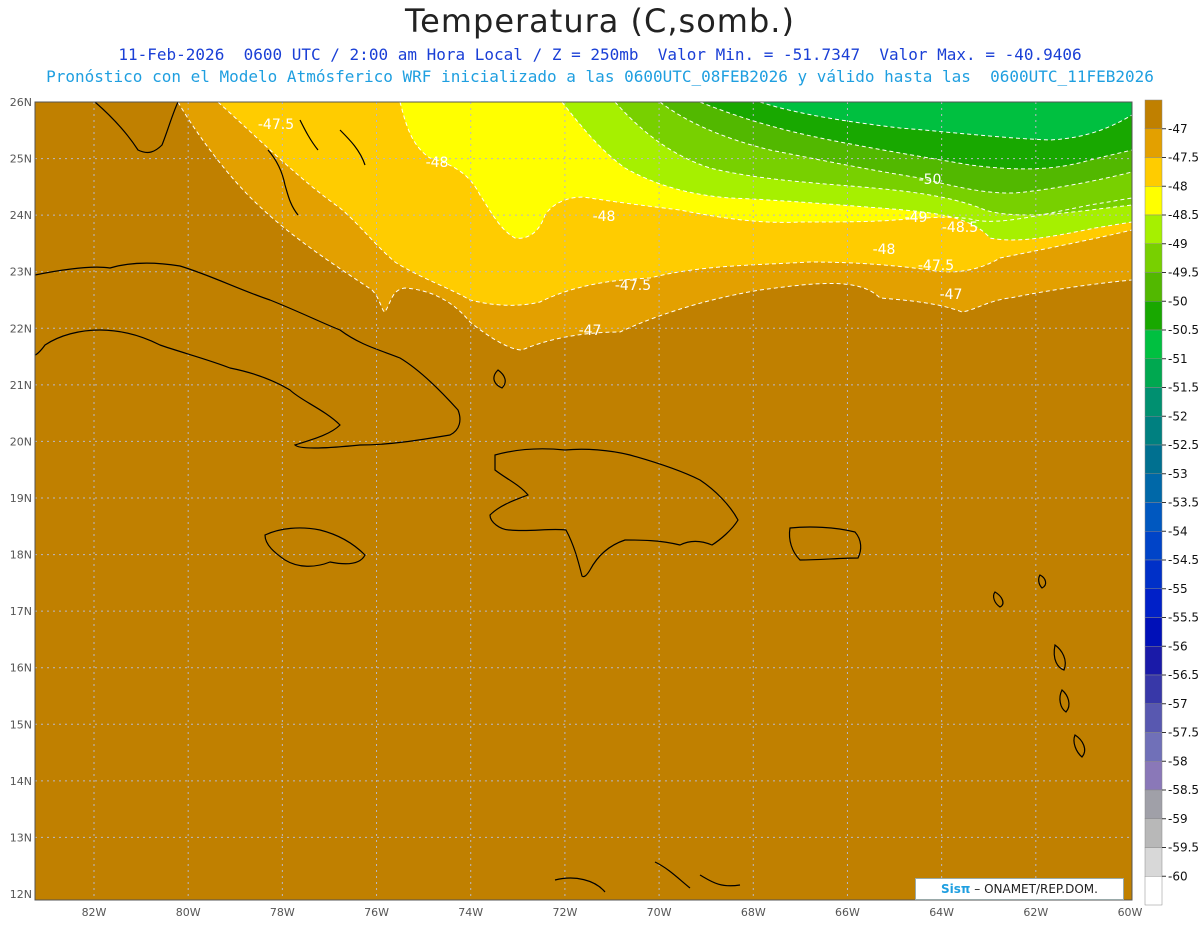 The image size is (1200, 927). What do you see at coordinates (1178, 301) in the screenshot?
I see `colorbar-label: -50` at bounding box center [1178, 301].